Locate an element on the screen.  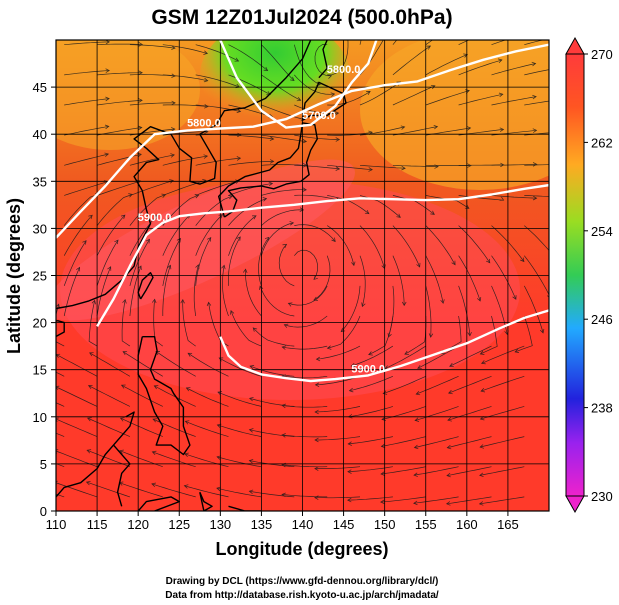
y-tick-label: 15 is located at coordinates (40, 370).